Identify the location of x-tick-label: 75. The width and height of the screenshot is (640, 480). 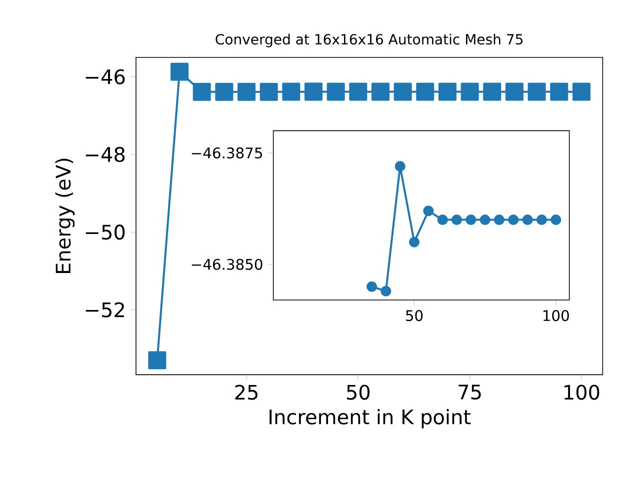
(469, 392).